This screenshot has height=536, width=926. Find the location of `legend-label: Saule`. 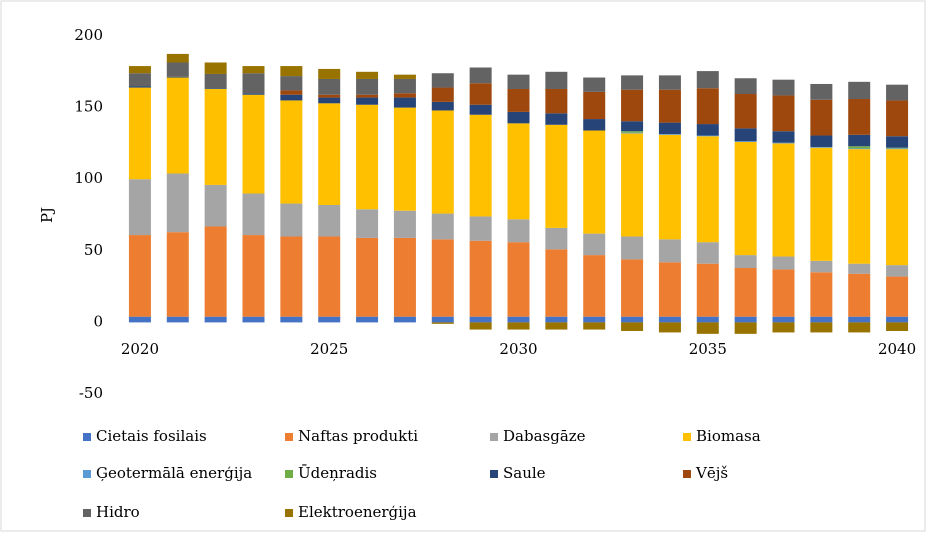

legend-label: Saule is located at coordinates (524, 473).